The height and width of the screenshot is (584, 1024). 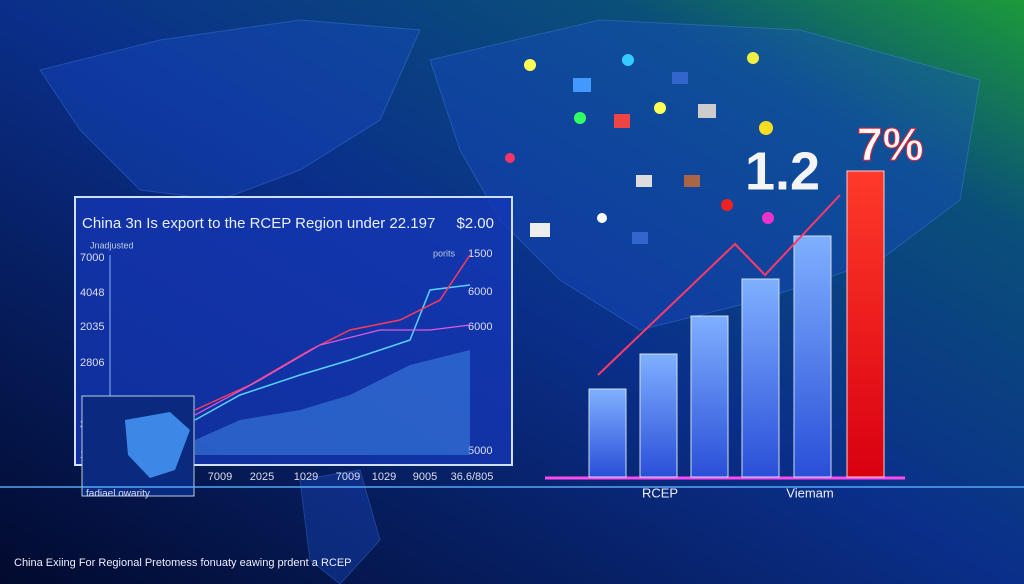 I want to click on bar-highlight, so click(x=865, y=324).